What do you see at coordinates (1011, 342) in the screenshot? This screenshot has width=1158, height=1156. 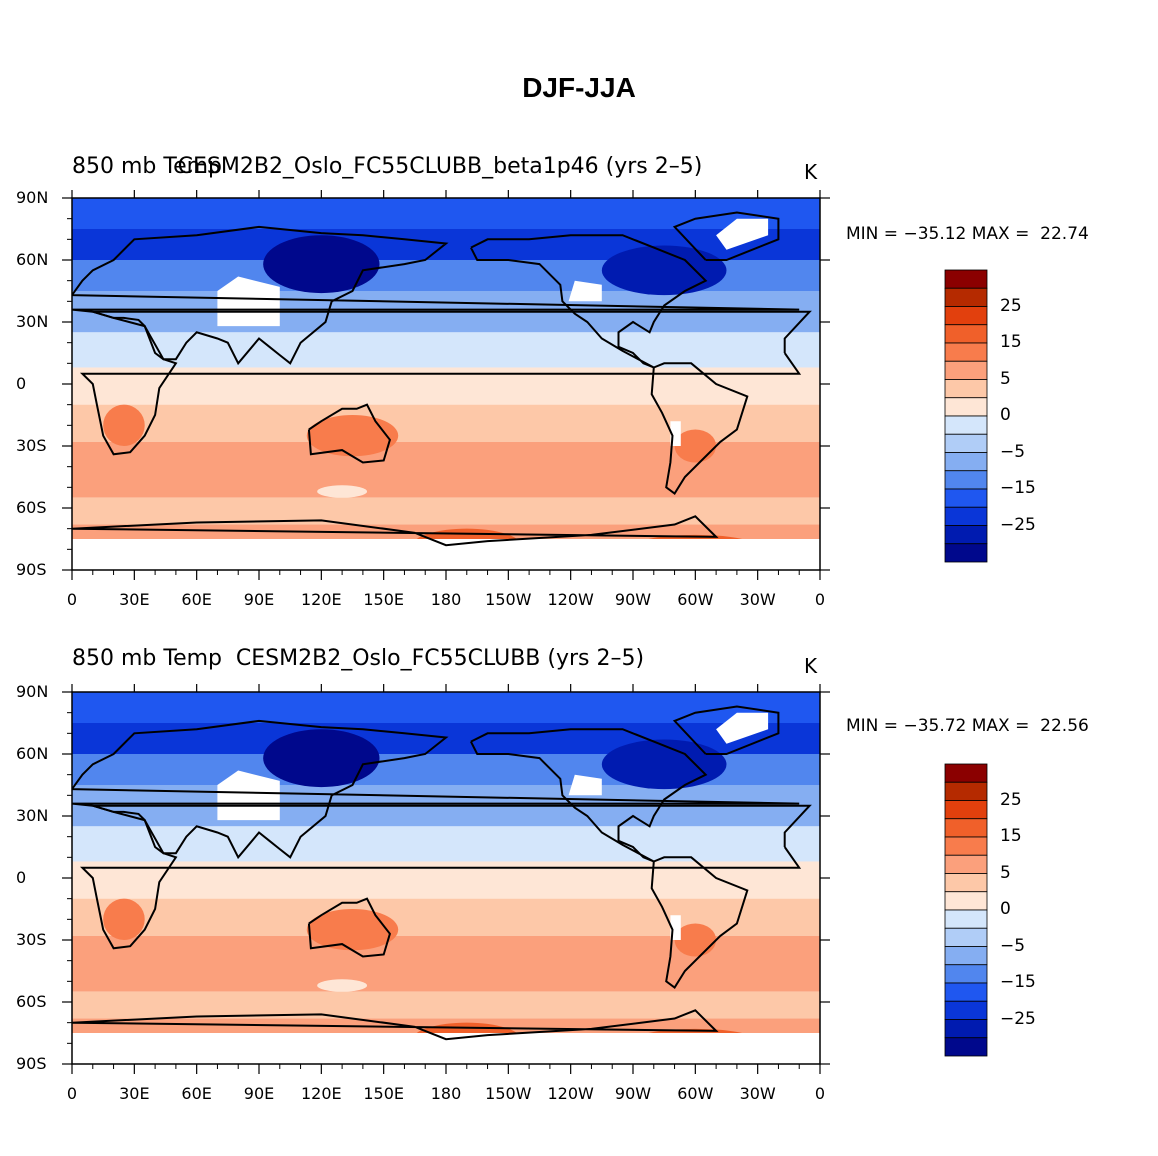 I see `colorbar-label: 15` at bounding box center [1011, 342].